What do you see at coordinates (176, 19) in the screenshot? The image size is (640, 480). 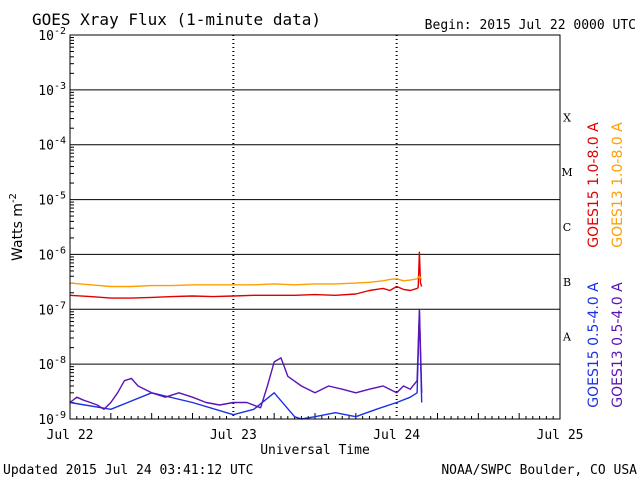 I see `chart-title: GOES Xray Flux (1-minute data)` at bounding box center [176, 19].